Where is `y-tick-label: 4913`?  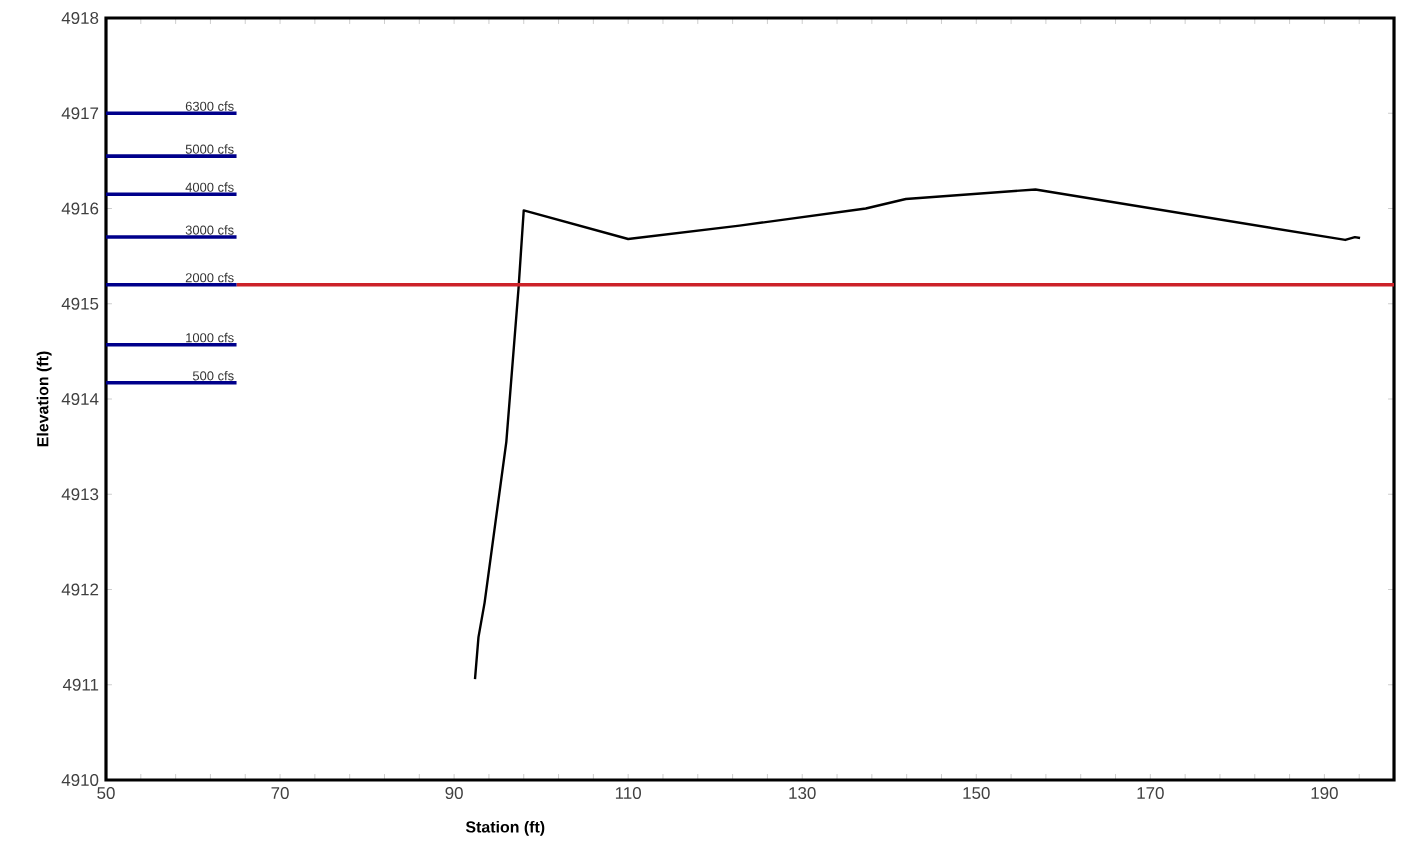 y-tick-label: 4913 is located at coordinates (80, 494).